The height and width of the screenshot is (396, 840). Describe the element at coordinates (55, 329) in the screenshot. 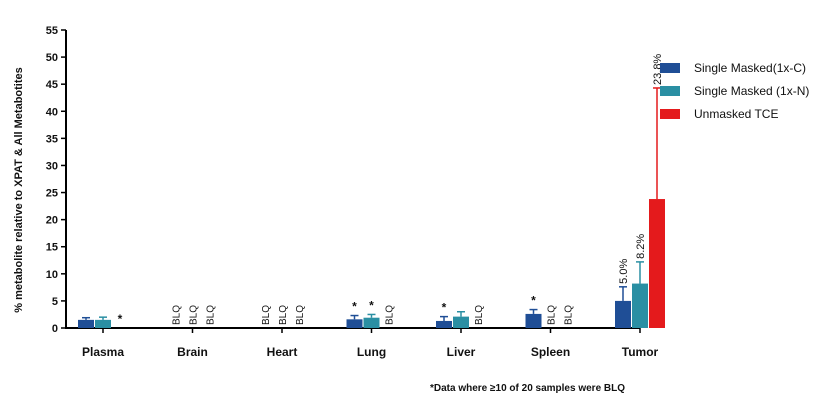

I see `y-tick-label: 0` at that location.